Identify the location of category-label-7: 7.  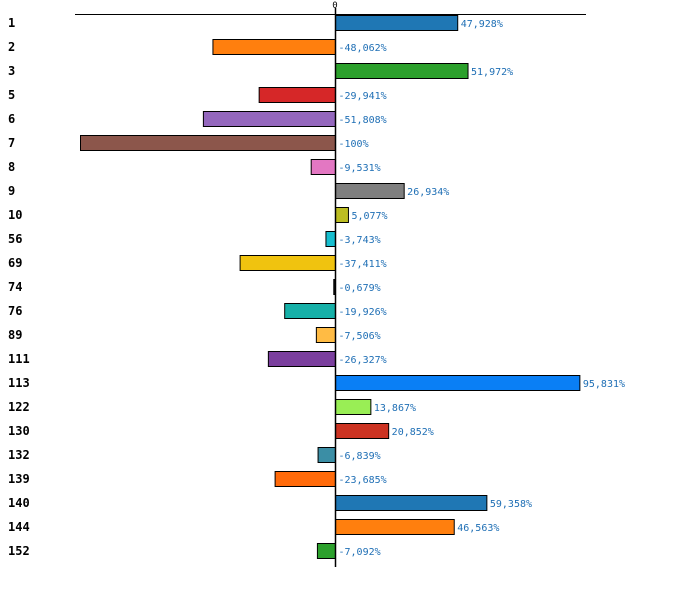
(11, 143).